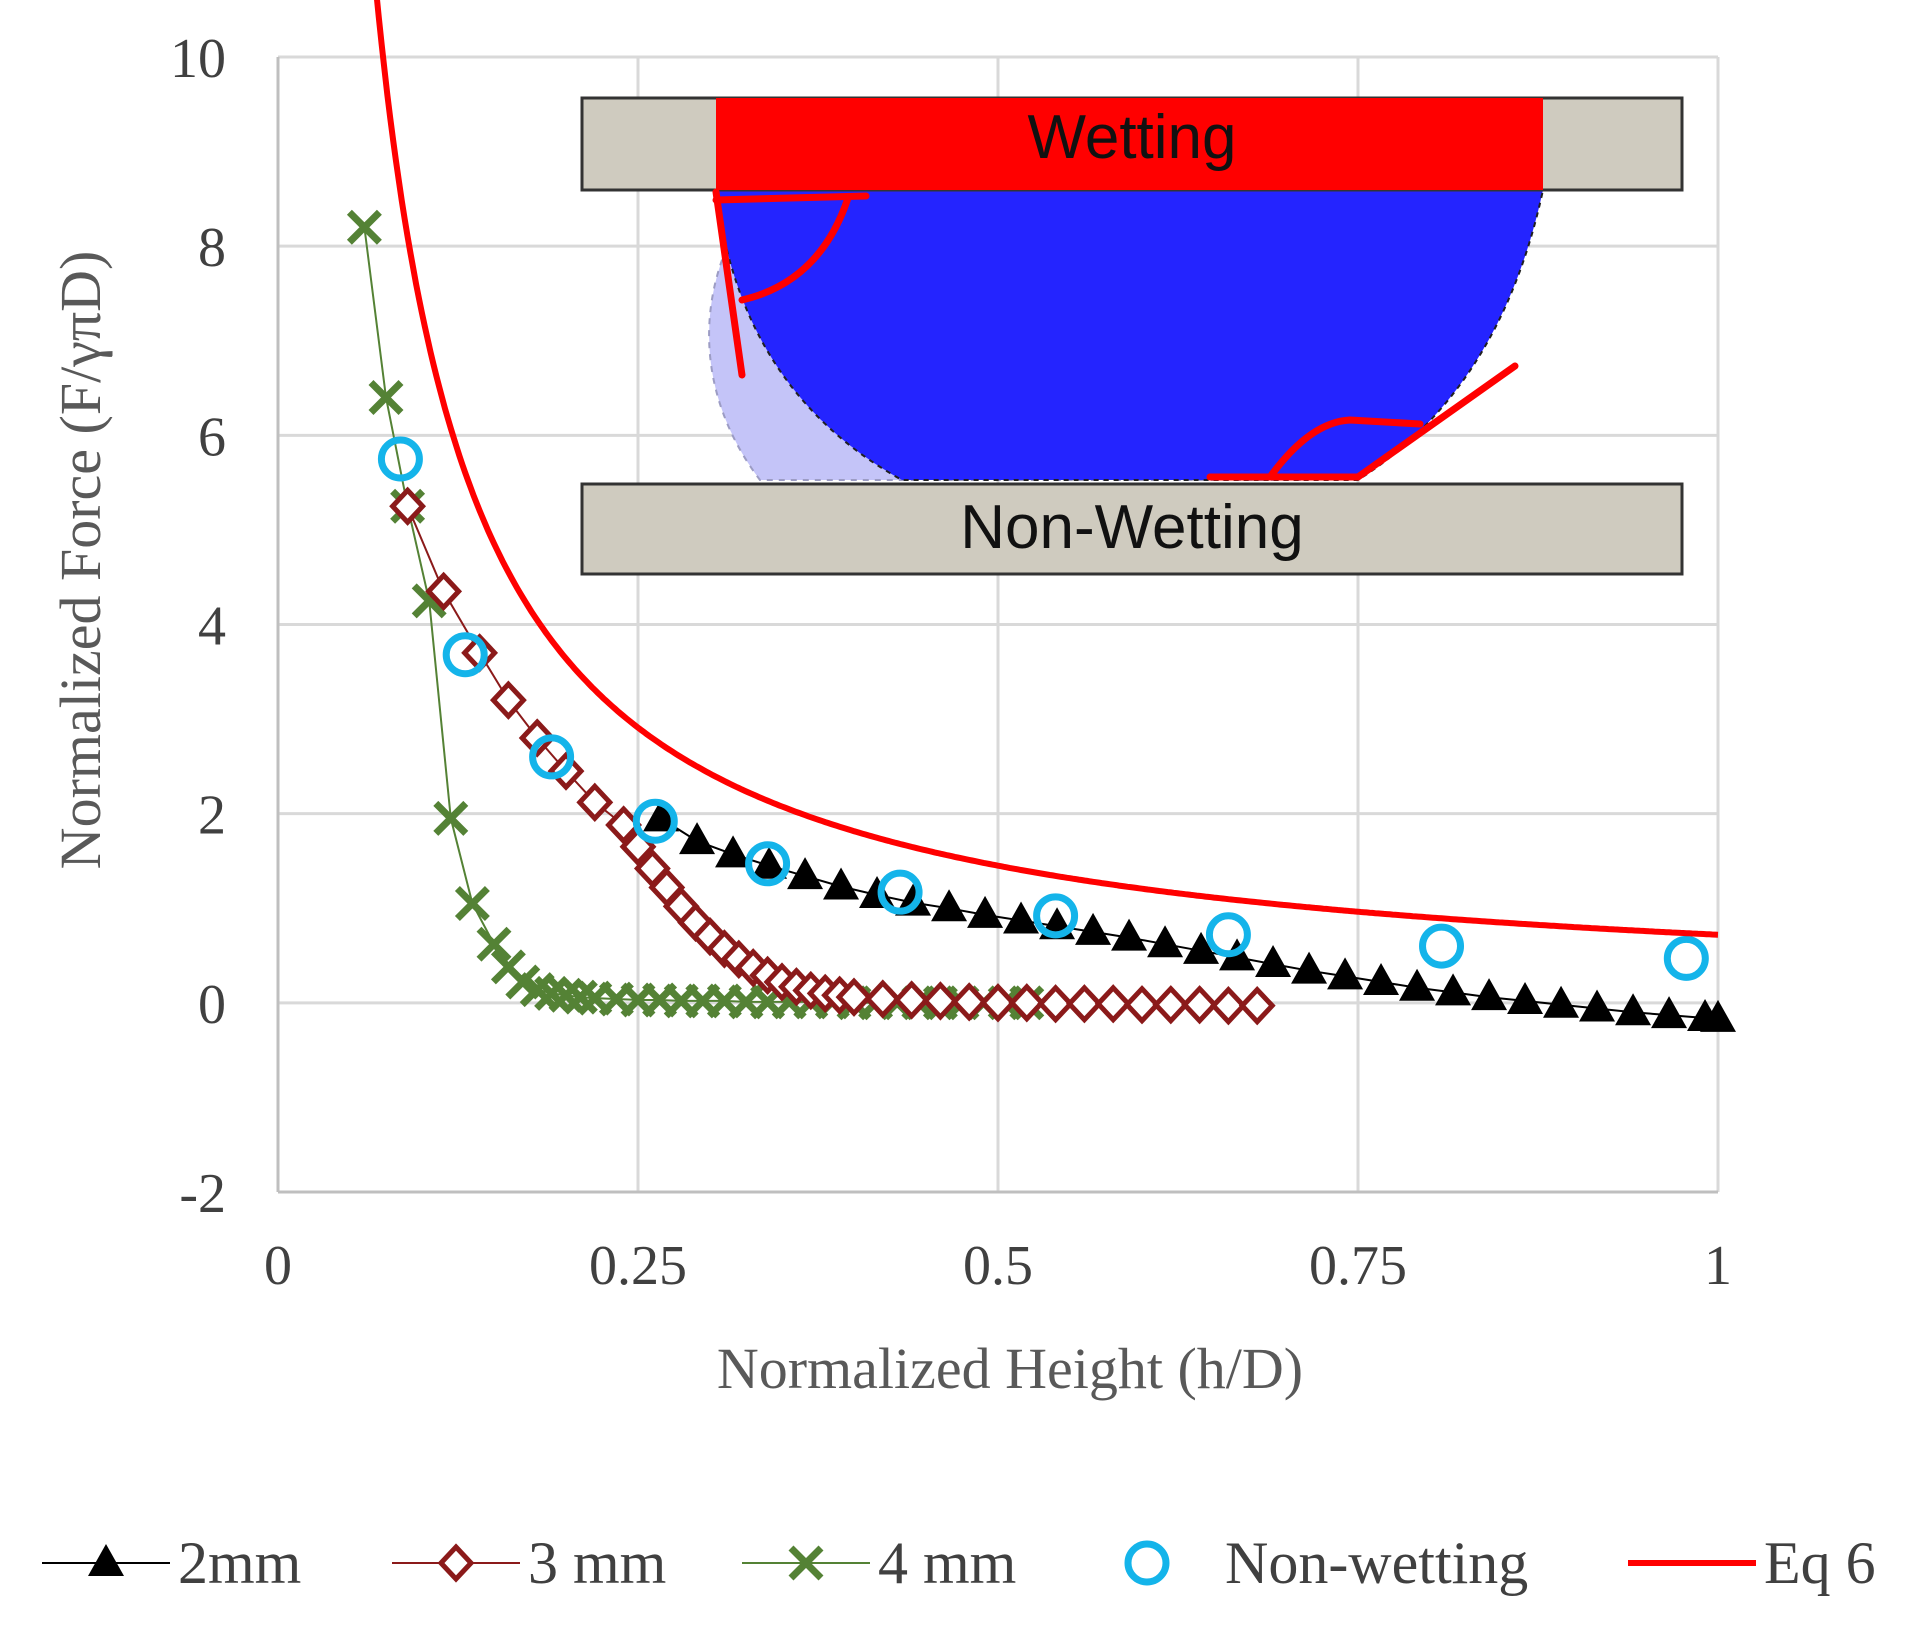 The width and height of the screenshot is (1909, 1633). I want to click on legend-label-non-wetting: Non-wetting, so click(1376, 1563).